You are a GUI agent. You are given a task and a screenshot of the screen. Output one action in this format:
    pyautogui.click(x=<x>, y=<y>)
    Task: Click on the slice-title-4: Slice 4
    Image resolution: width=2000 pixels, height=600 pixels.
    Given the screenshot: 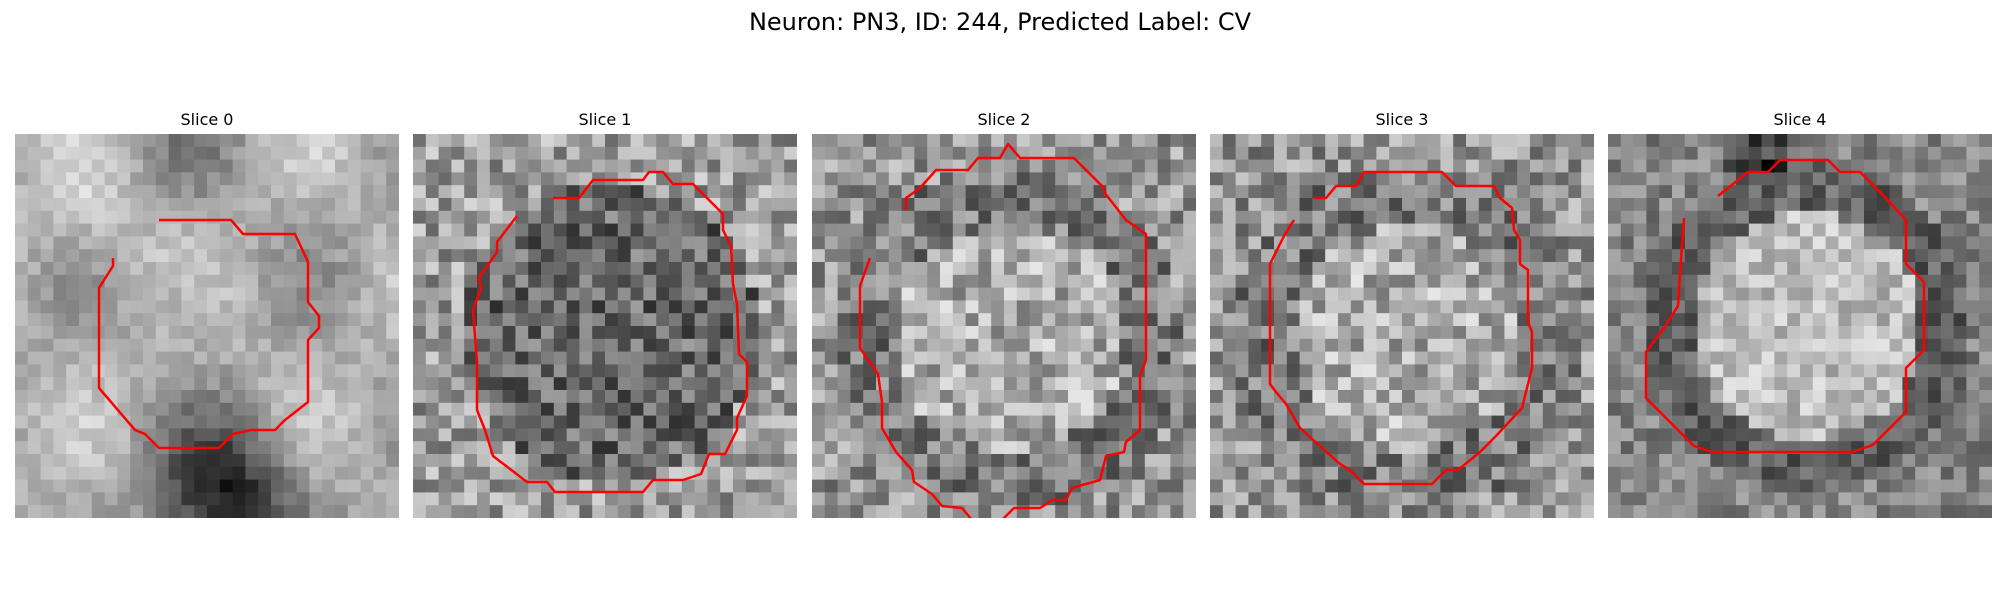 What is the action you would take?
    pyautogui.click(x=1800, y=119)
    